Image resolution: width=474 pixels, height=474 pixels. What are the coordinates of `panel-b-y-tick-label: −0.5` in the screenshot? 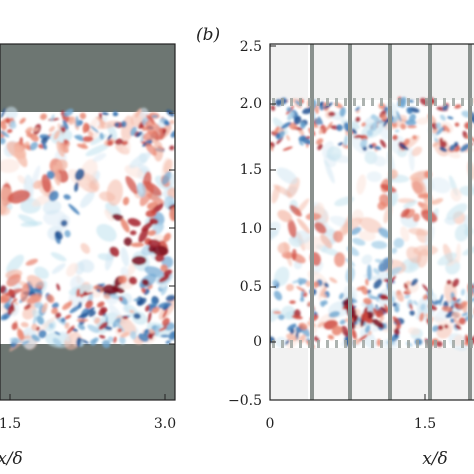 It's located at (245, 401).